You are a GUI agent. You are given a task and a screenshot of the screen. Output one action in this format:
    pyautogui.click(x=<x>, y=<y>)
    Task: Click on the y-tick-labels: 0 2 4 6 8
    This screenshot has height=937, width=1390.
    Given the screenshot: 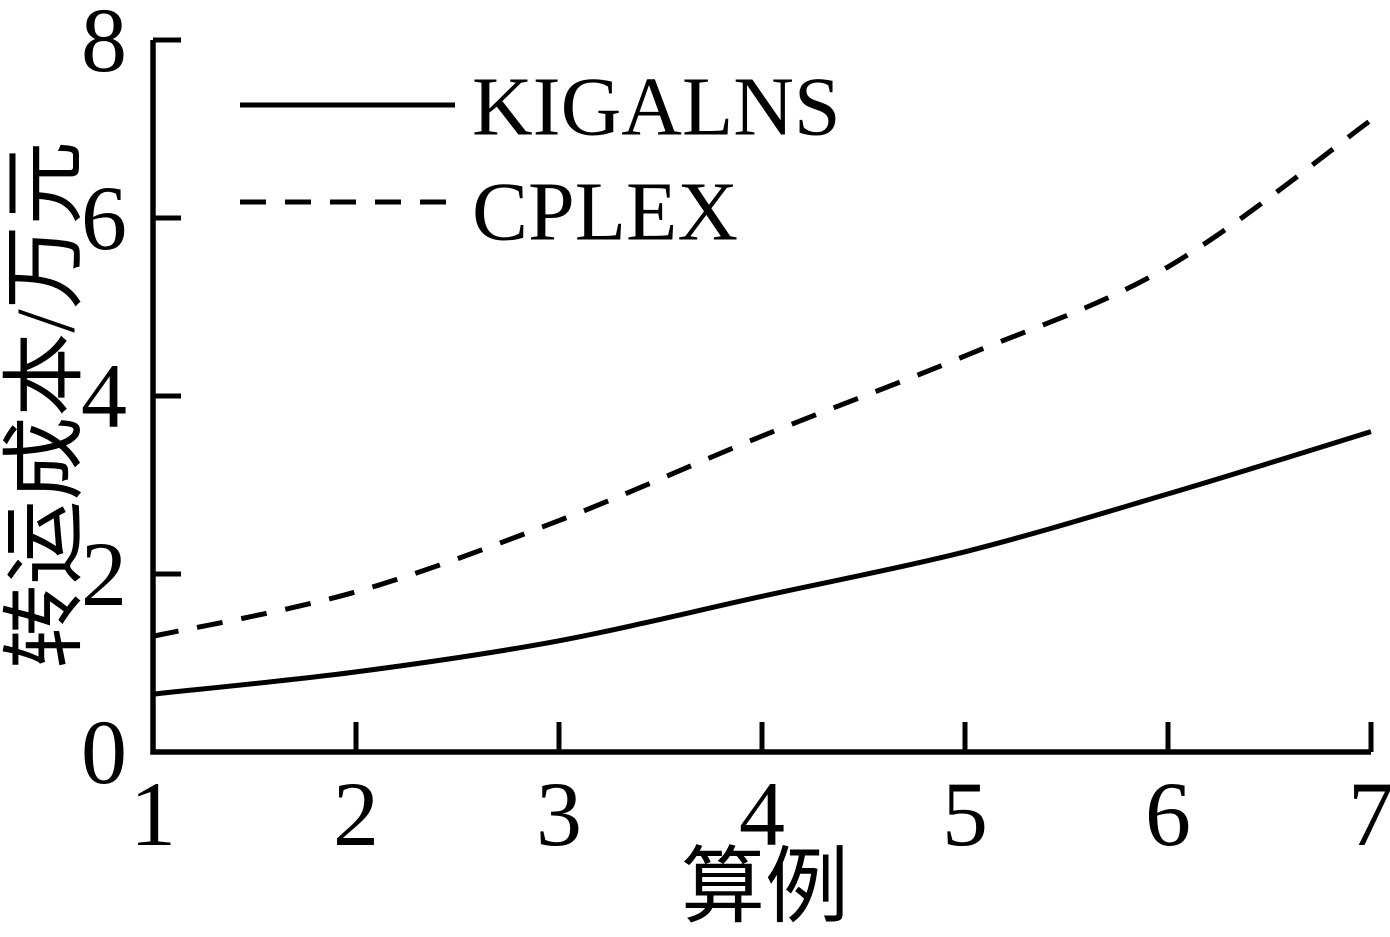 What is the action you would take?
    pyautogui.click(x=104, y=401)
    